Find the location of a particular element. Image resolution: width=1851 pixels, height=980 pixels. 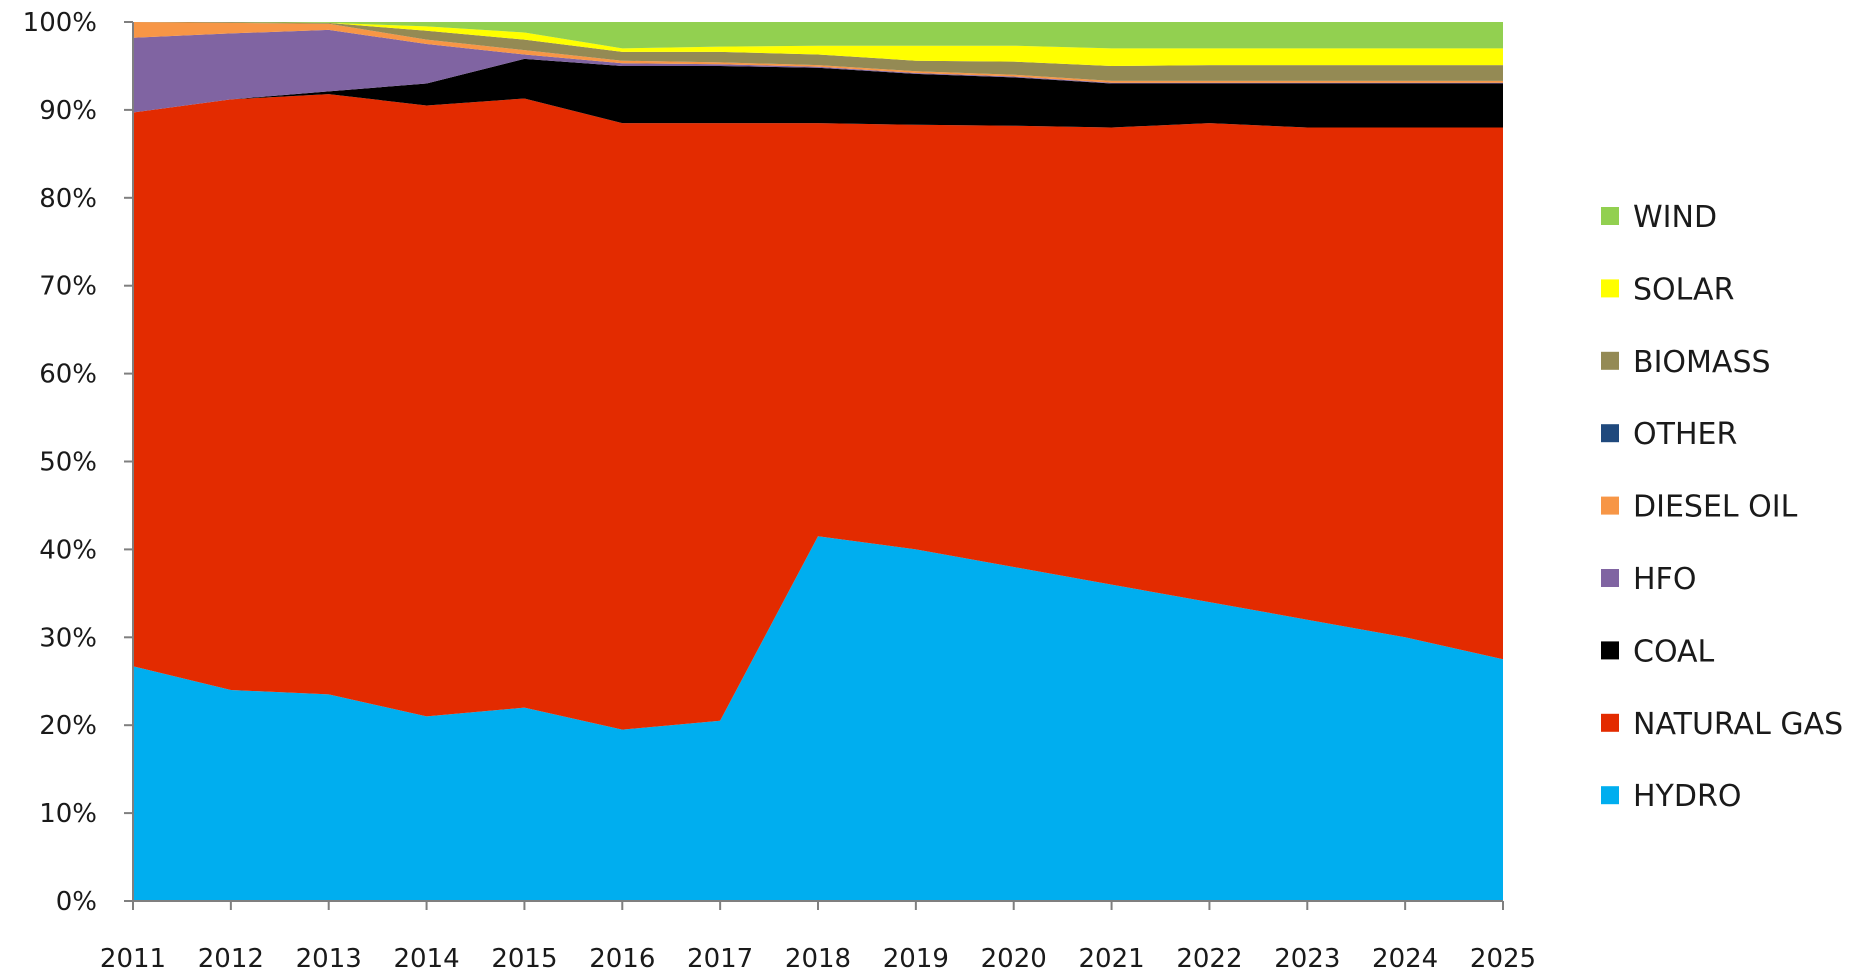

area-solar is located at coordinates (818, 44).